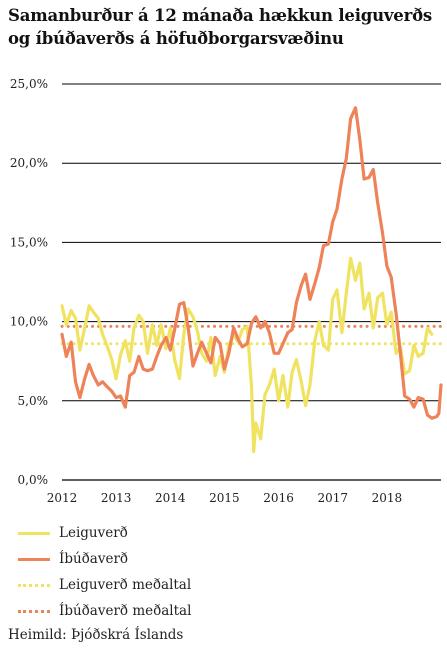 This screenshot has height=668, width=447. Describe the element at coordinates (29, 282) in the screenshot. I see `y-axis-tick-labels: 0,0% 5,0% 10,0% 15,0% 20,0% 25,0%` at that location.